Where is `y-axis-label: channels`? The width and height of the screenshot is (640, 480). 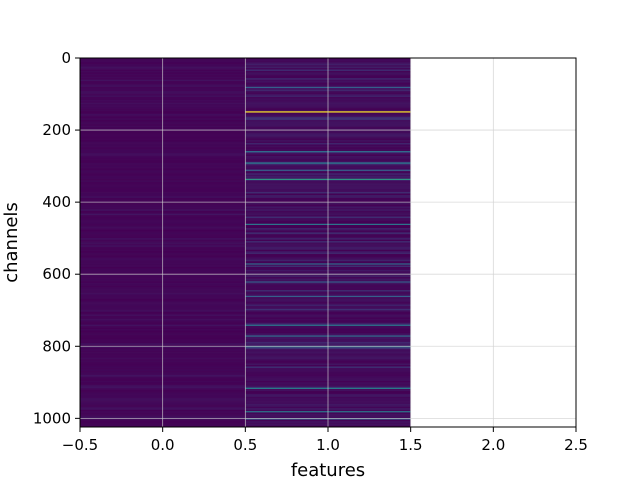
y-axis-label: channels is located at coordinates (11, 242).